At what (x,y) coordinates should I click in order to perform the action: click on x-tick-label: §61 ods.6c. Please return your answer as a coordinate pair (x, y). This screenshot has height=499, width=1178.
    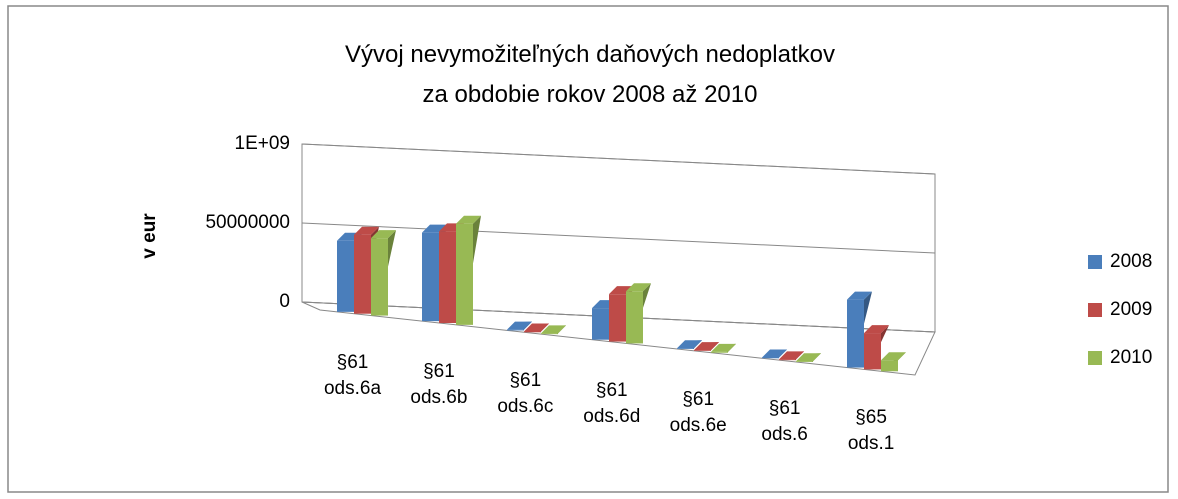
    Looking at the image, I should click on (525, 394).